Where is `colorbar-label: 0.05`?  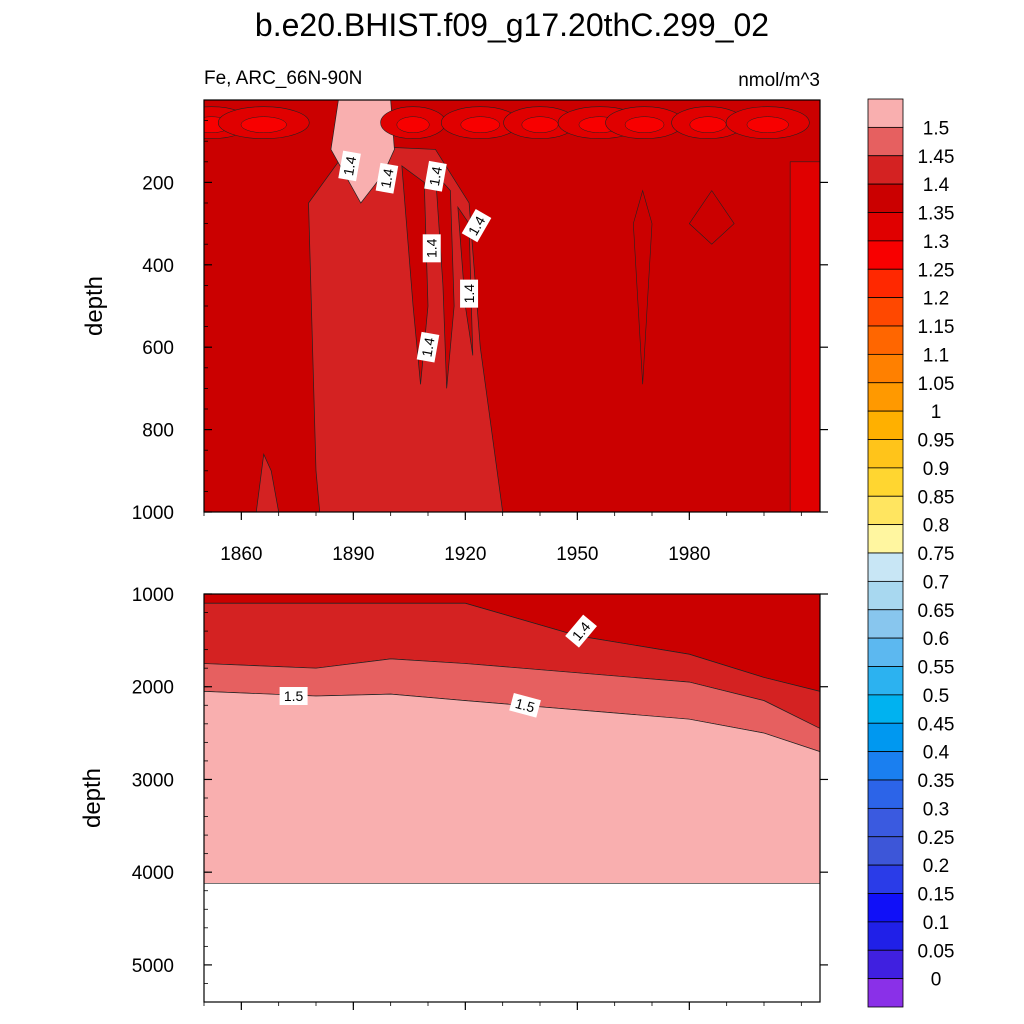
colorbar-label: 0.05 is located at coordinates (936, 951).